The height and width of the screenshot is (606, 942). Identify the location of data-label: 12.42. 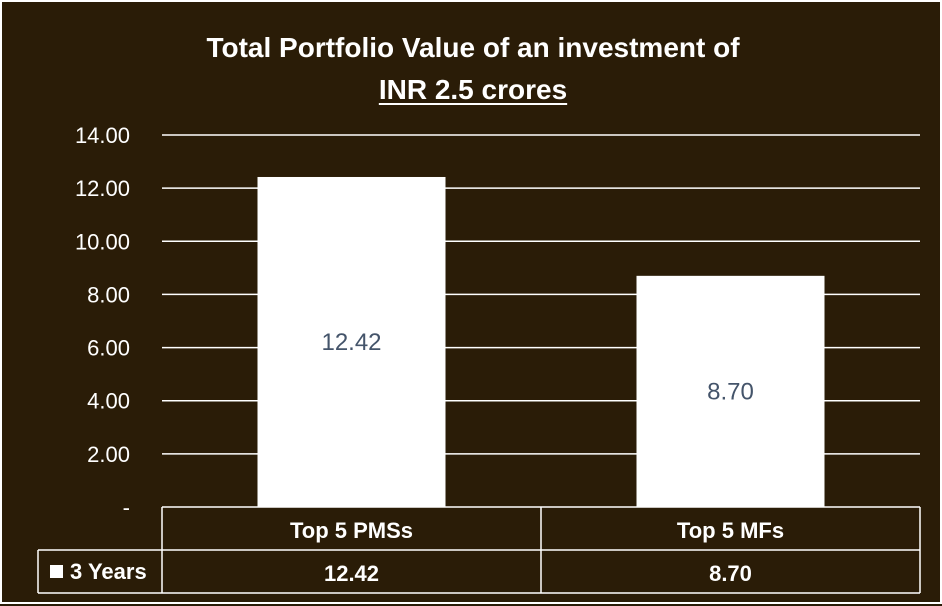
(351, 342).